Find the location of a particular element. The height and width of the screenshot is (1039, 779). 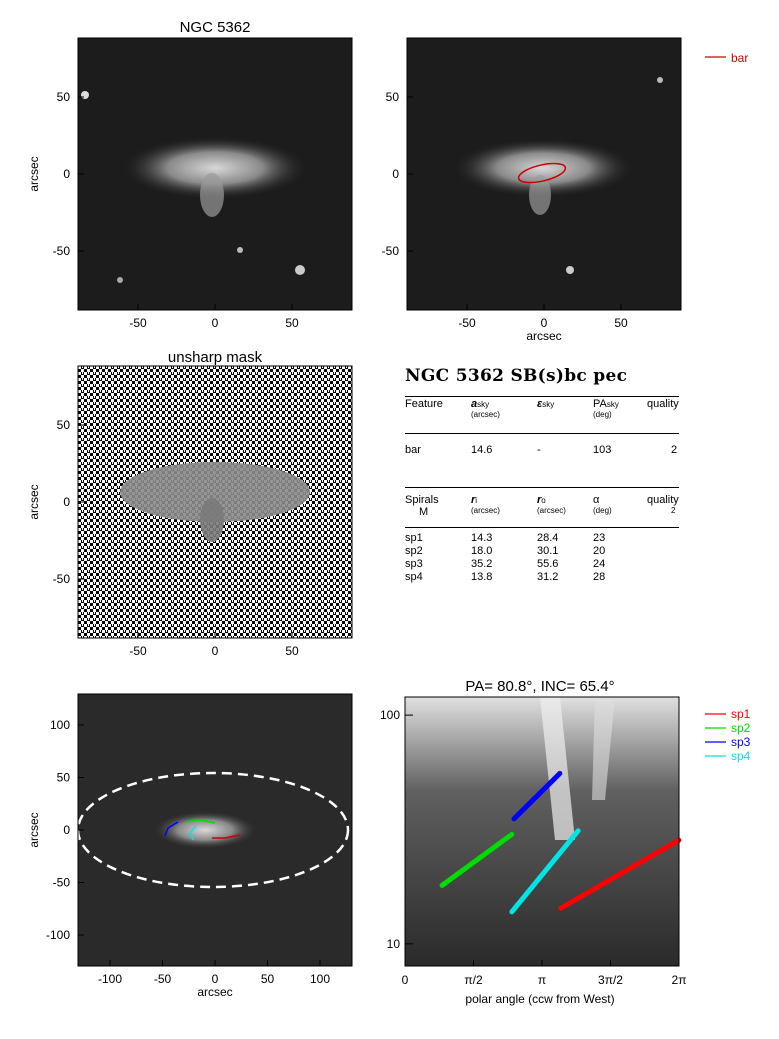

cell: 24 is located at coordinates (599, 564).